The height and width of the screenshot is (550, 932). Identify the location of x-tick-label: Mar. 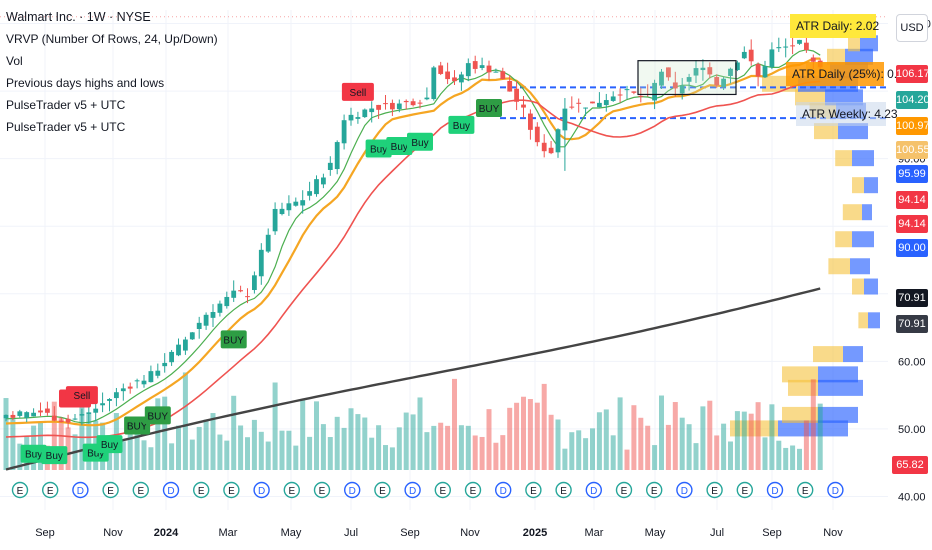
(594, 533).